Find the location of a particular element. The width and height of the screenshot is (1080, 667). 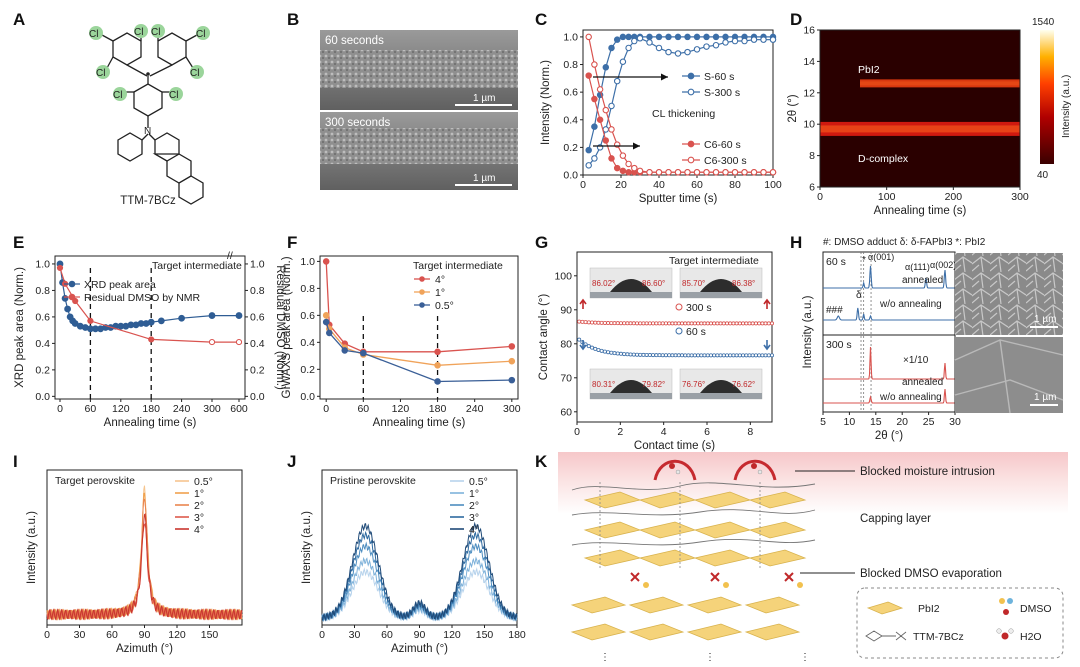

x-axis-label: Azimuth (°) is located at coordinates (419, 649).